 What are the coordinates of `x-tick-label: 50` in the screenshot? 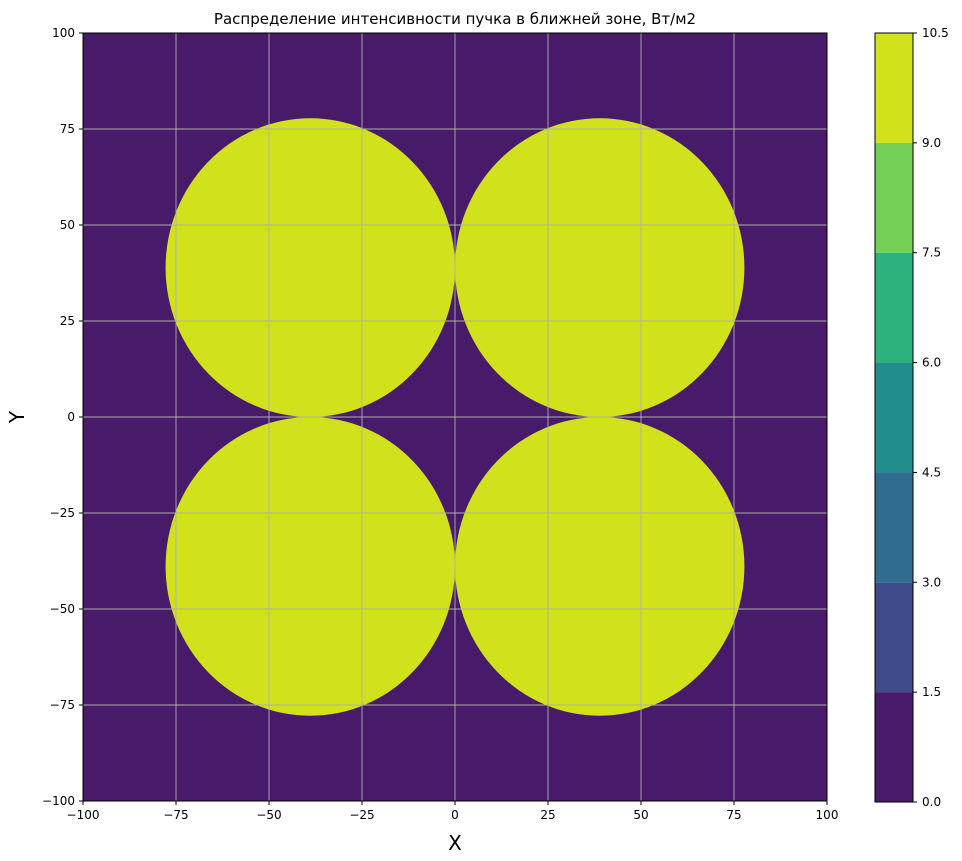 It's located at (640, 815).